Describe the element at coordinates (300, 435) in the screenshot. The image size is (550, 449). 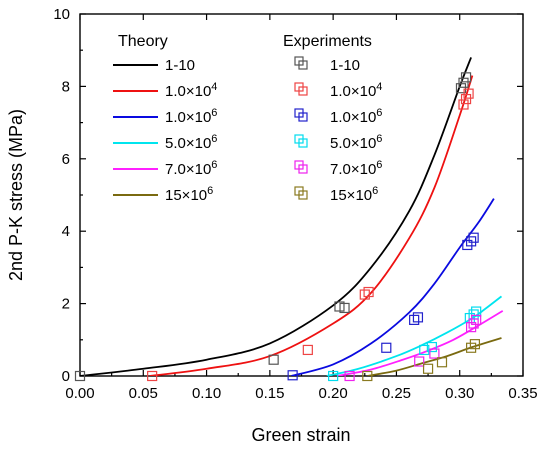
I see `x-axis-title: Green strain` at that location.